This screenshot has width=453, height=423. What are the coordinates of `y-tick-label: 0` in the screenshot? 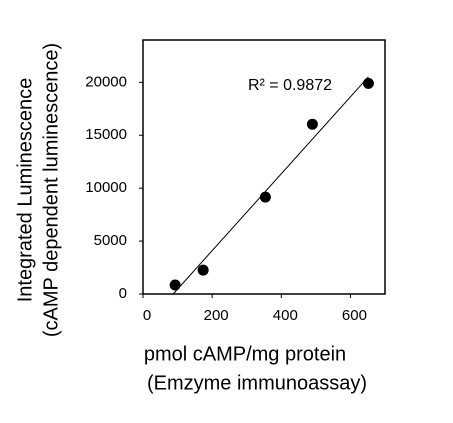 It's located at (123, 293).